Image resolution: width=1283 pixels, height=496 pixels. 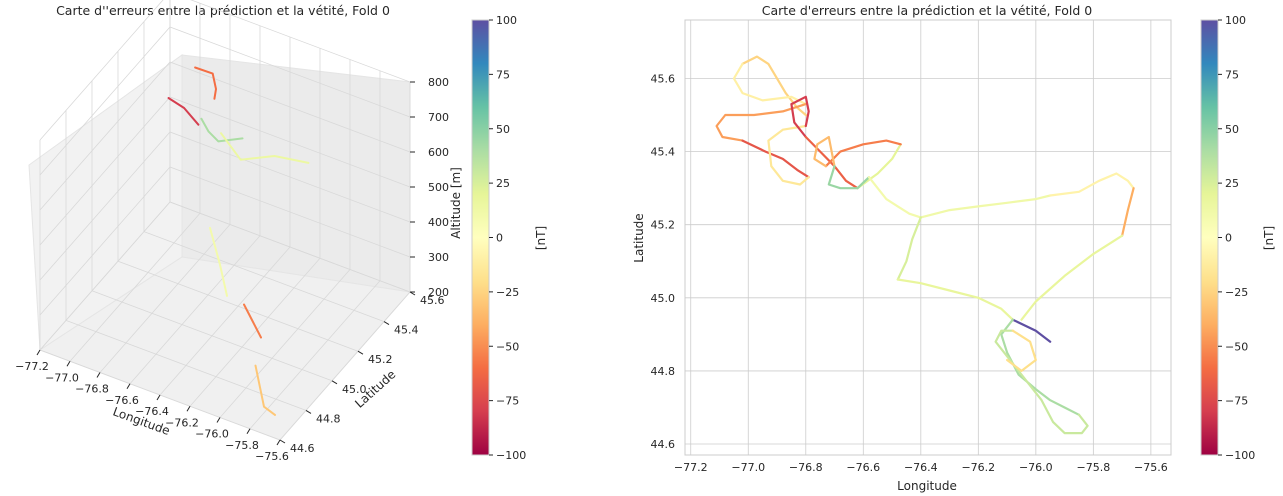 What do you see at coordinates (1232, 129) in the screenshot?
I see `colorbar-tick-label: 50` at bounding box center [1232, 129].